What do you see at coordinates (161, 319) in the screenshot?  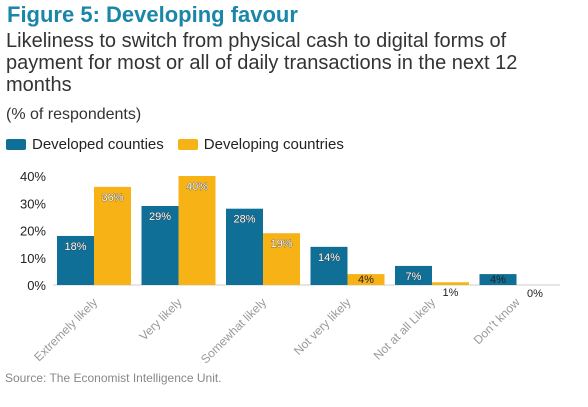 I see `x-category-label: Very likely` at bounding box center [161, 319].